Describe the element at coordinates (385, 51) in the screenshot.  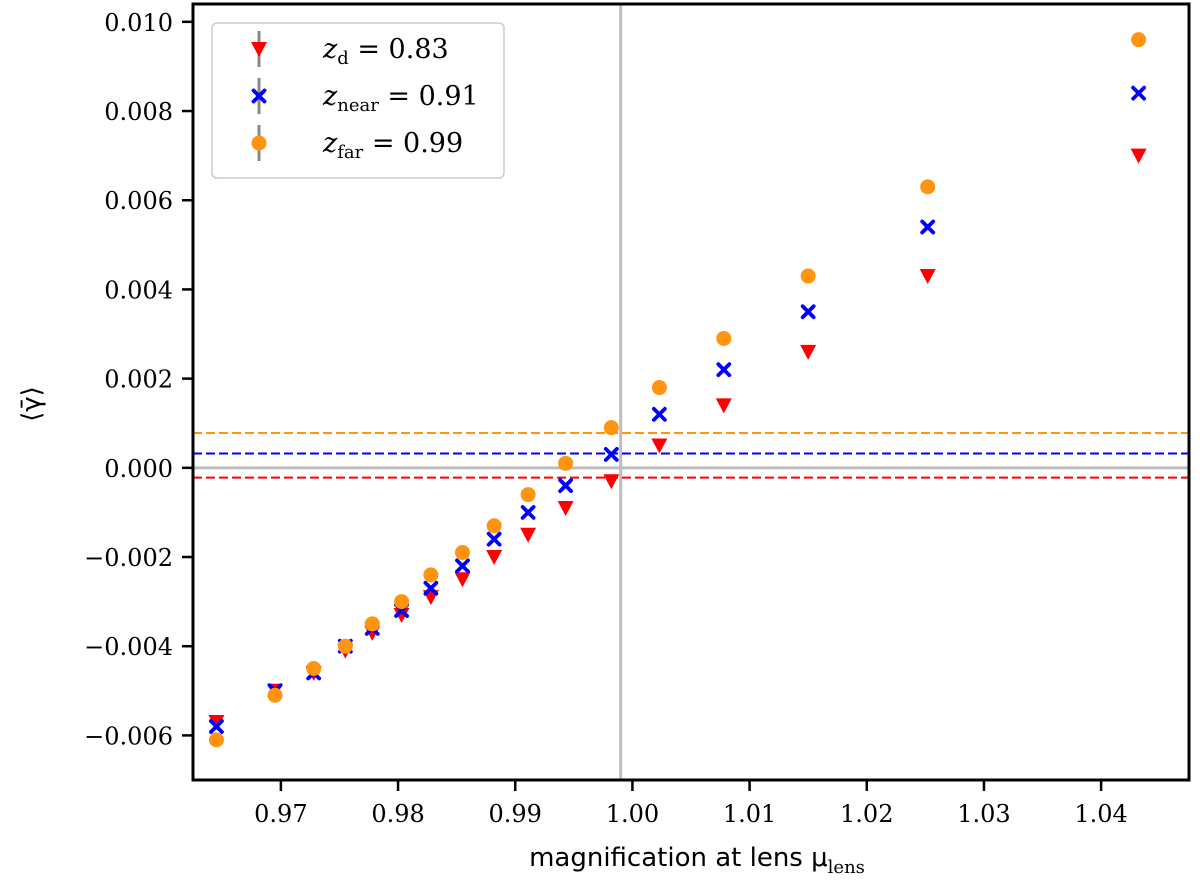
I see `legend-label-d: zd = 0.83` at that location.